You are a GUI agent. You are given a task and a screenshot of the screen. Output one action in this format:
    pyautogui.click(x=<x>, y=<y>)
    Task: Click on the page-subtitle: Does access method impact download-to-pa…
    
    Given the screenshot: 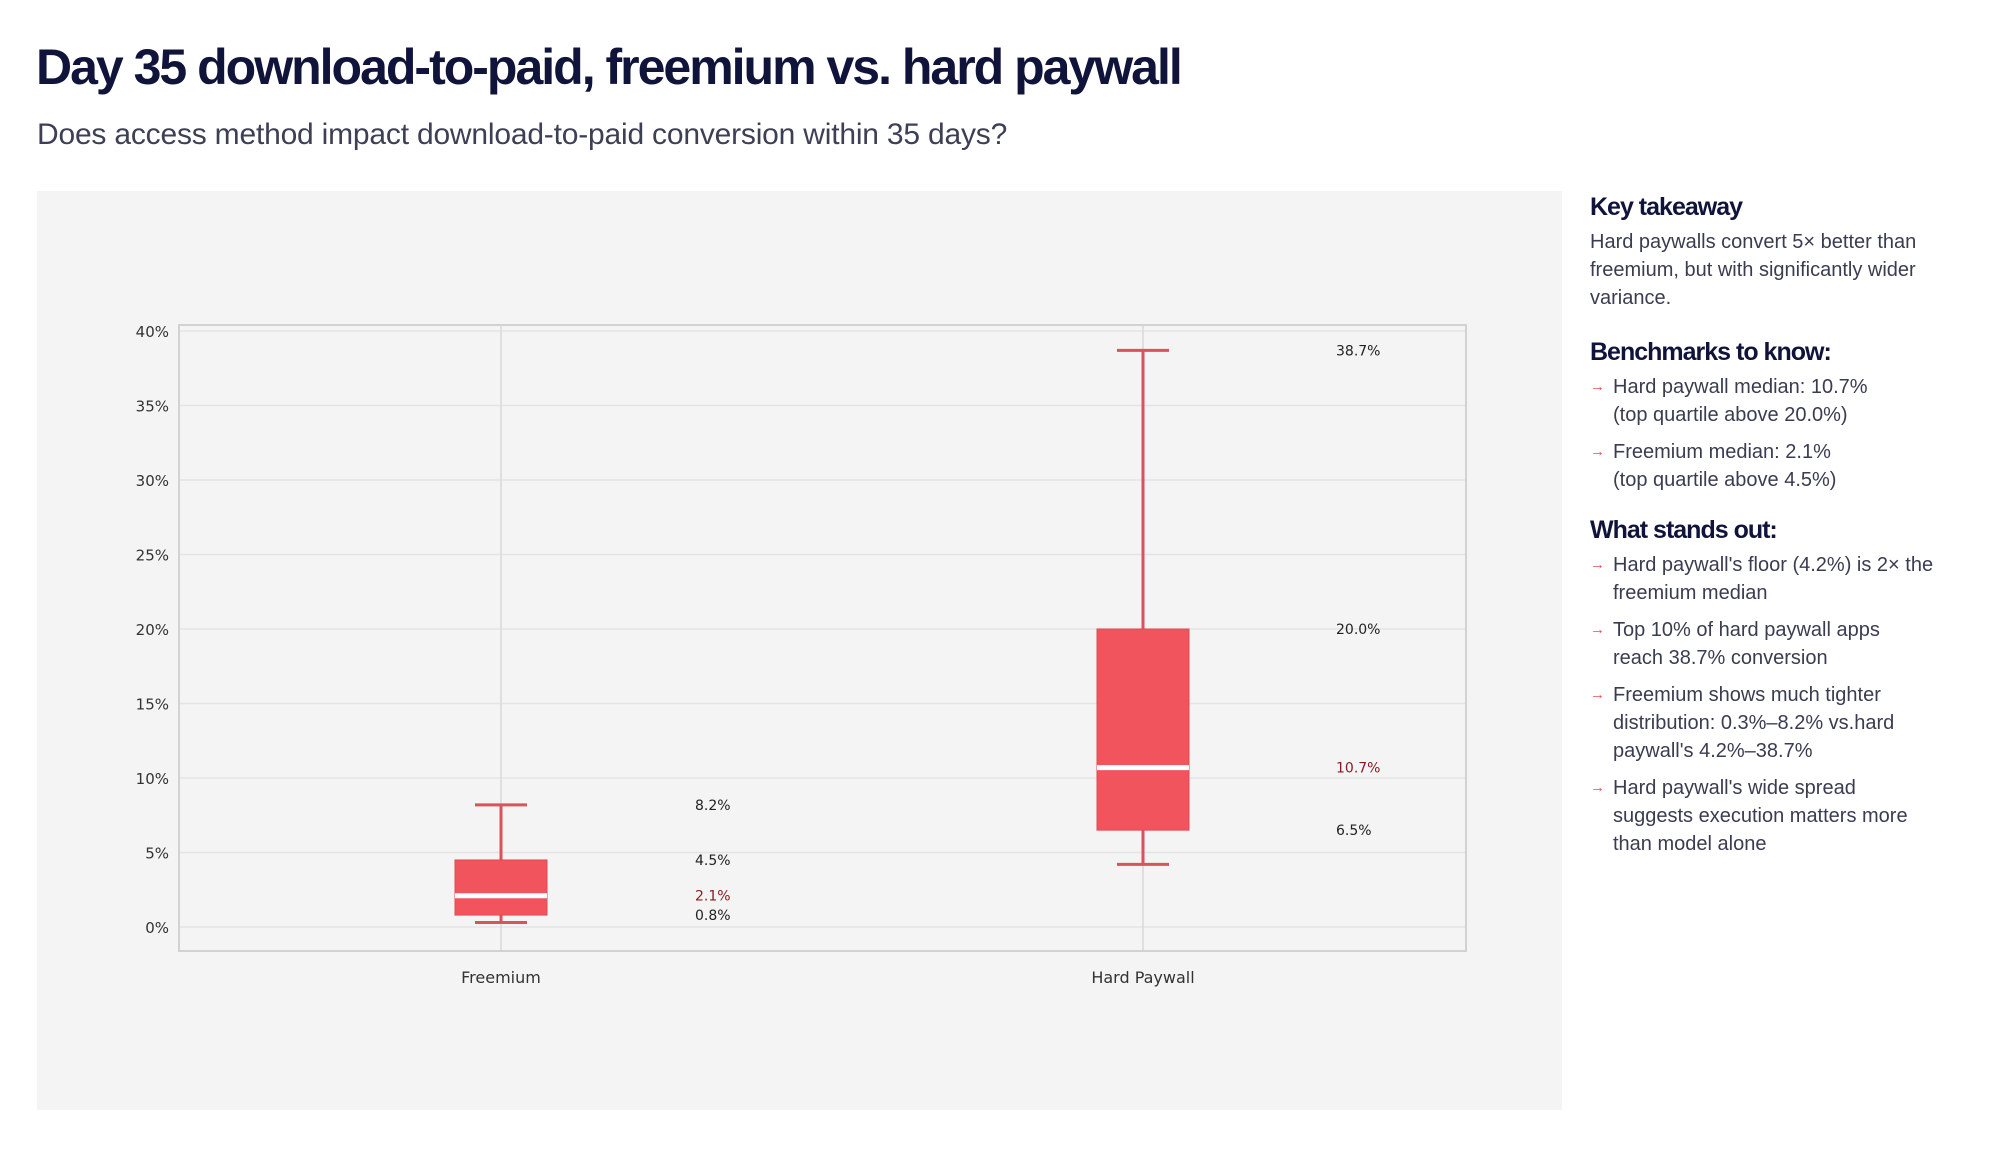 What is the action you would take?
    pyautogui.click(x=522, y=134)
    